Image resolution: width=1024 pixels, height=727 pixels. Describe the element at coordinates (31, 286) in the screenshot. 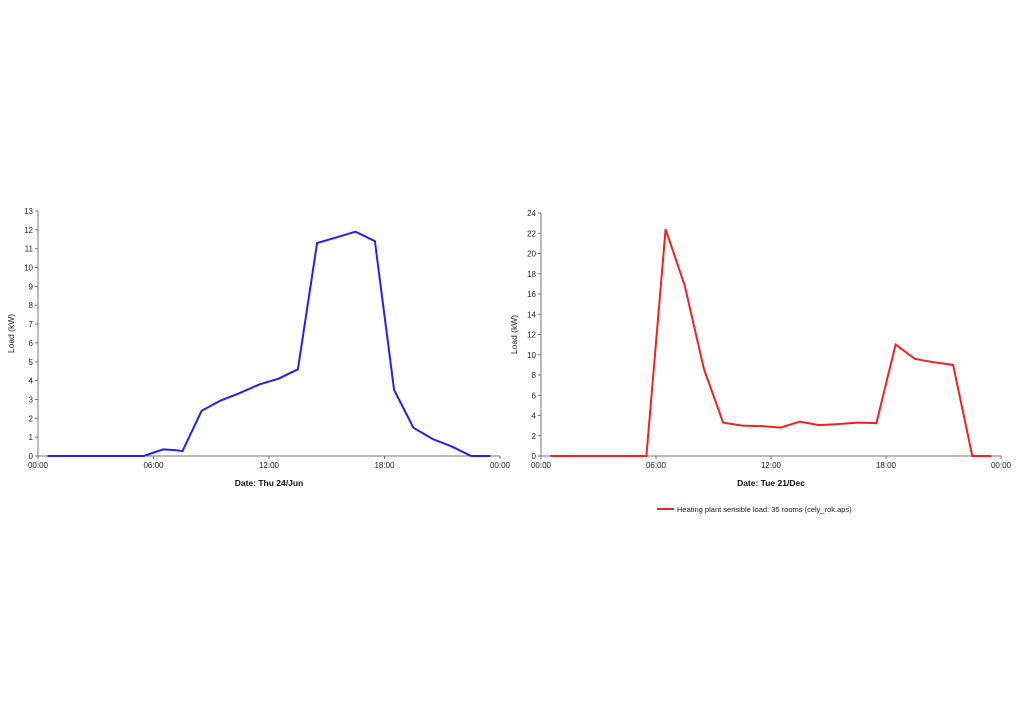

I see `y-tick-label: 9` at that location.